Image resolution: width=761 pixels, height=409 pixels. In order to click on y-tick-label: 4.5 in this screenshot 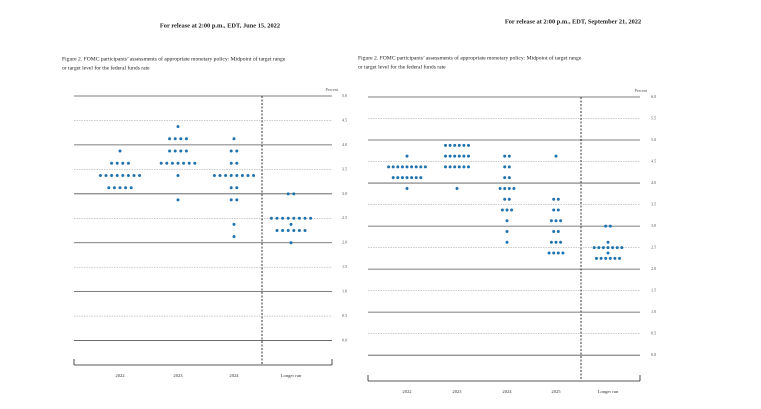, I will do `click(653, 161)`.